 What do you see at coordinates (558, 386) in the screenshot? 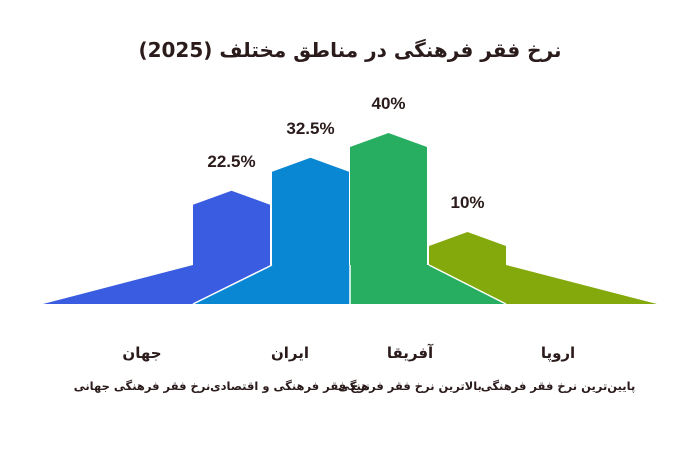
I see `category-desc-europe: پایین‌ترین نرخ فقر فرهنگی` at bounding box center [558, 386].